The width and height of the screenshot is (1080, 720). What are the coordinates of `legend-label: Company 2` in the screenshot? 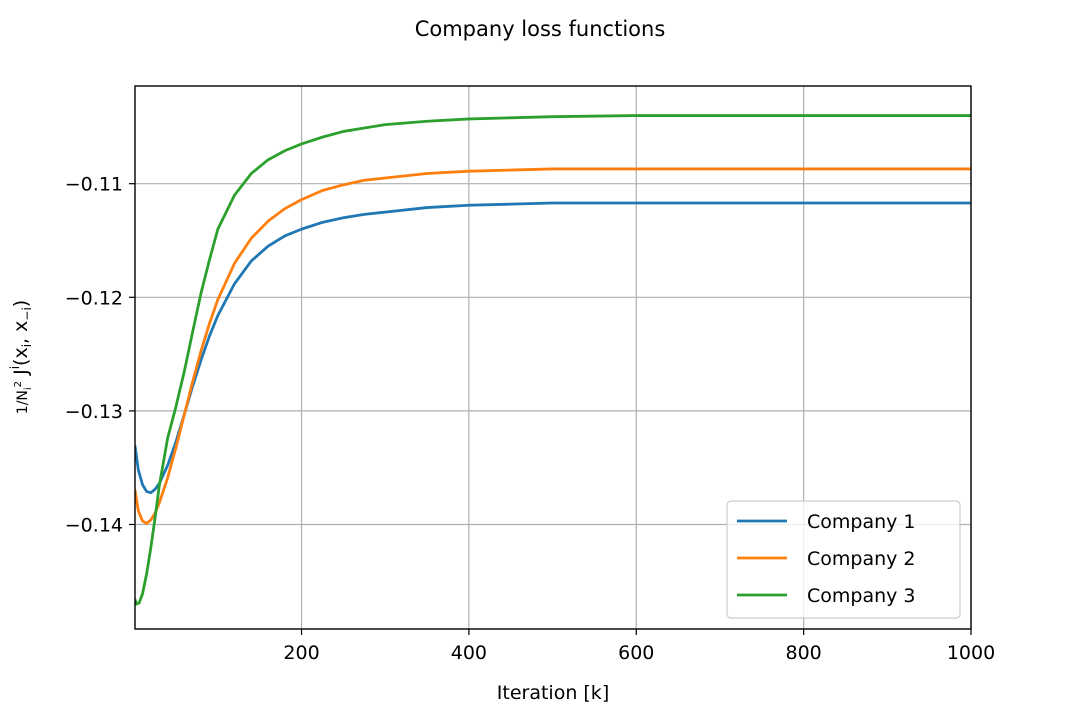 It's located at (861, 559).